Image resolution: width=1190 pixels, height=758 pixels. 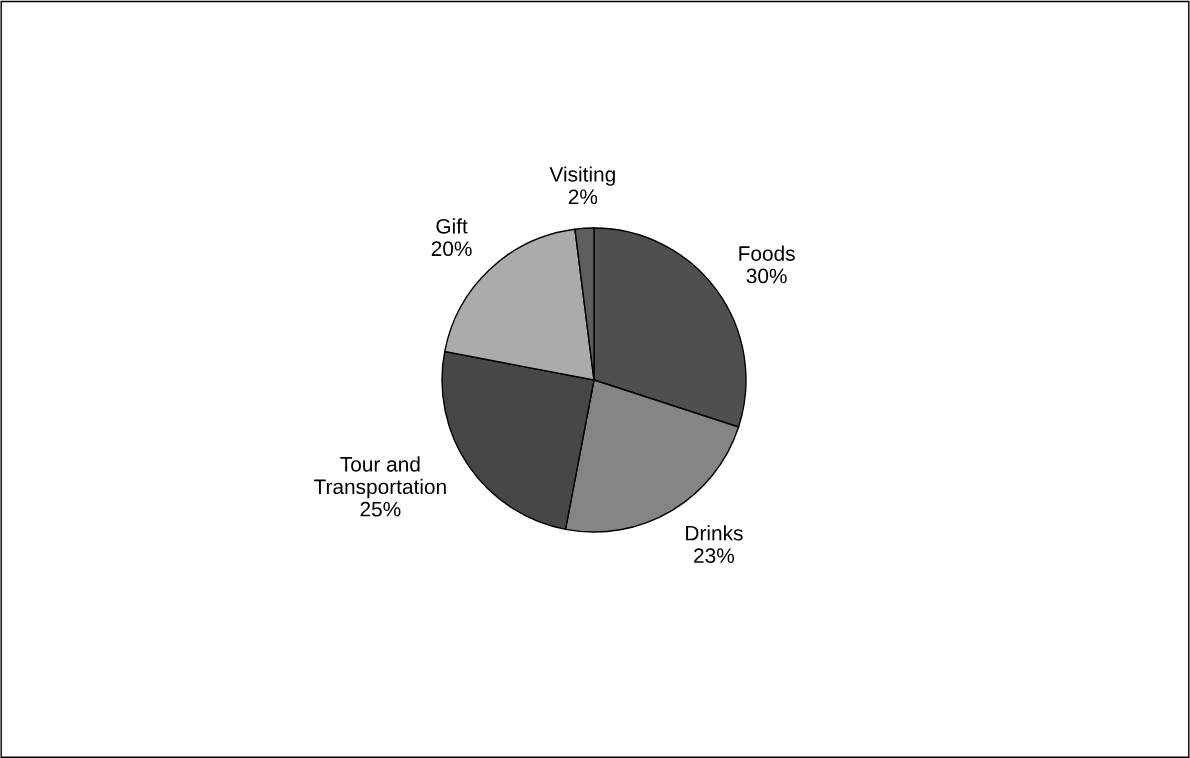 I want to click on slice-label: Drinks, so click(x=714, y=533).